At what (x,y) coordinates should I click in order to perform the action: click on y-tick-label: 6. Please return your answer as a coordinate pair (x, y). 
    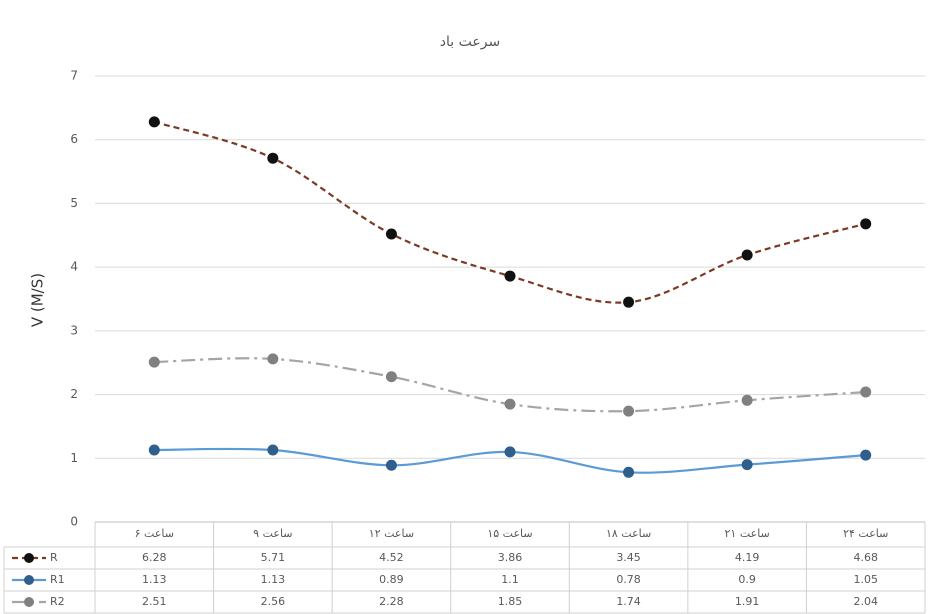
    Looking at the image, I should click on (74, 139).